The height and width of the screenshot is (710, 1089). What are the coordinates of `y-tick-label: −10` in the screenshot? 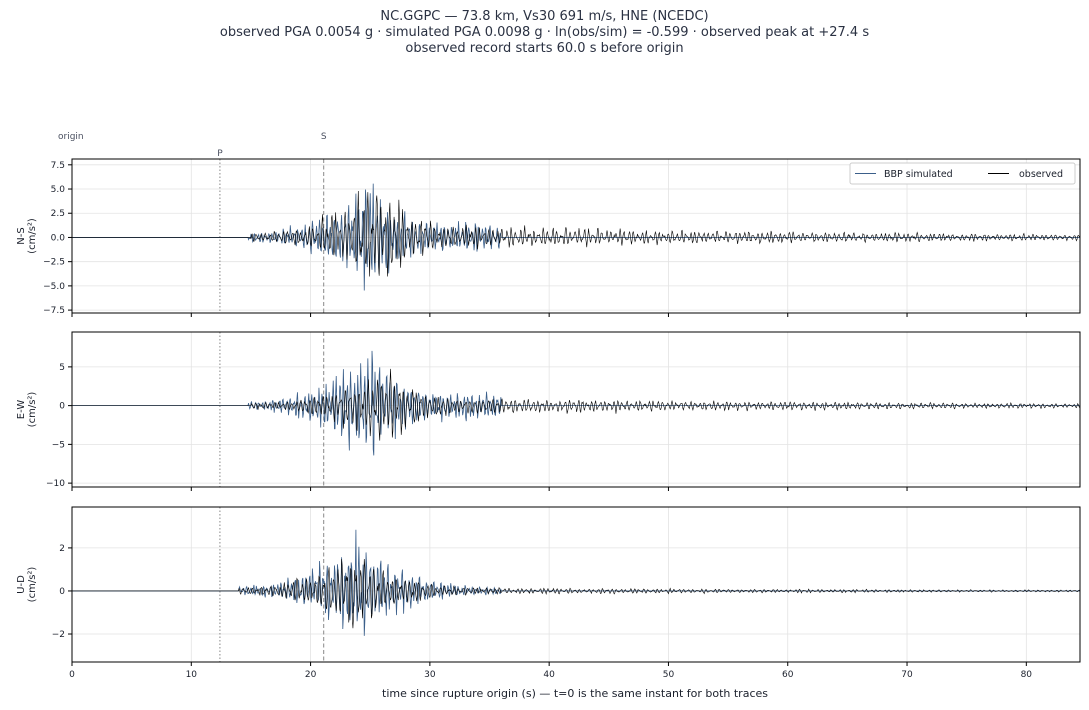 It's located at (55, 484).